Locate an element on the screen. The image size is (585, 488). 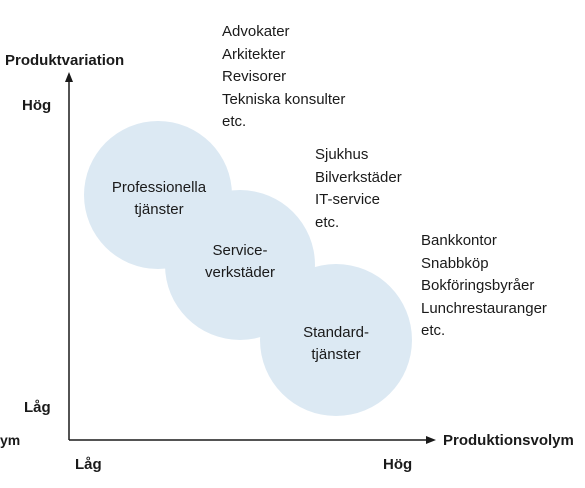
bubble-label-professional: Professionella tjänster is located at coordinates (159, 199).